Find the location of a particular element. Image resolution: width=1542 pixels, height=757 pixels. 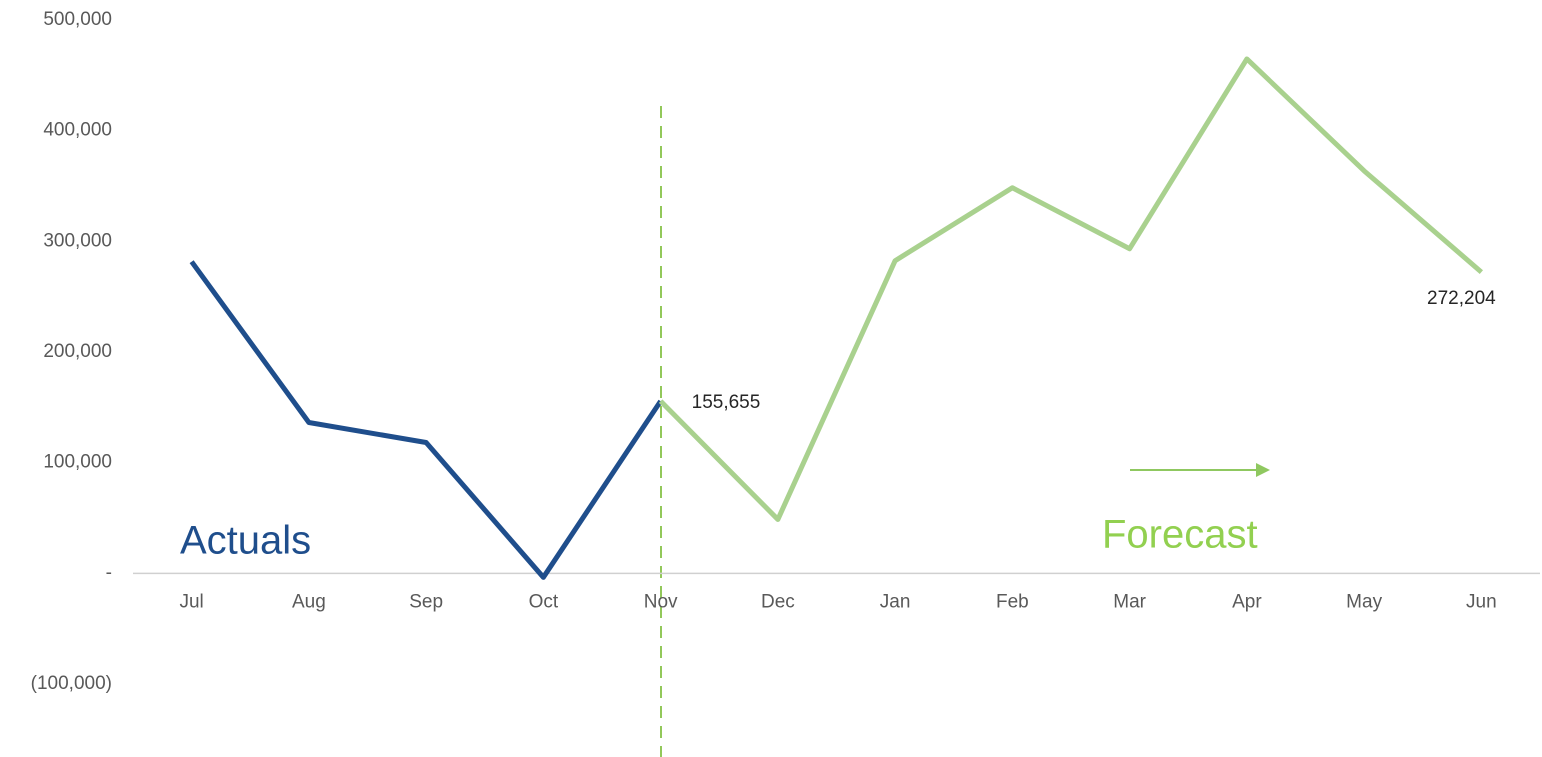

data-label: 155,655 is located at coordinates (726, 402).